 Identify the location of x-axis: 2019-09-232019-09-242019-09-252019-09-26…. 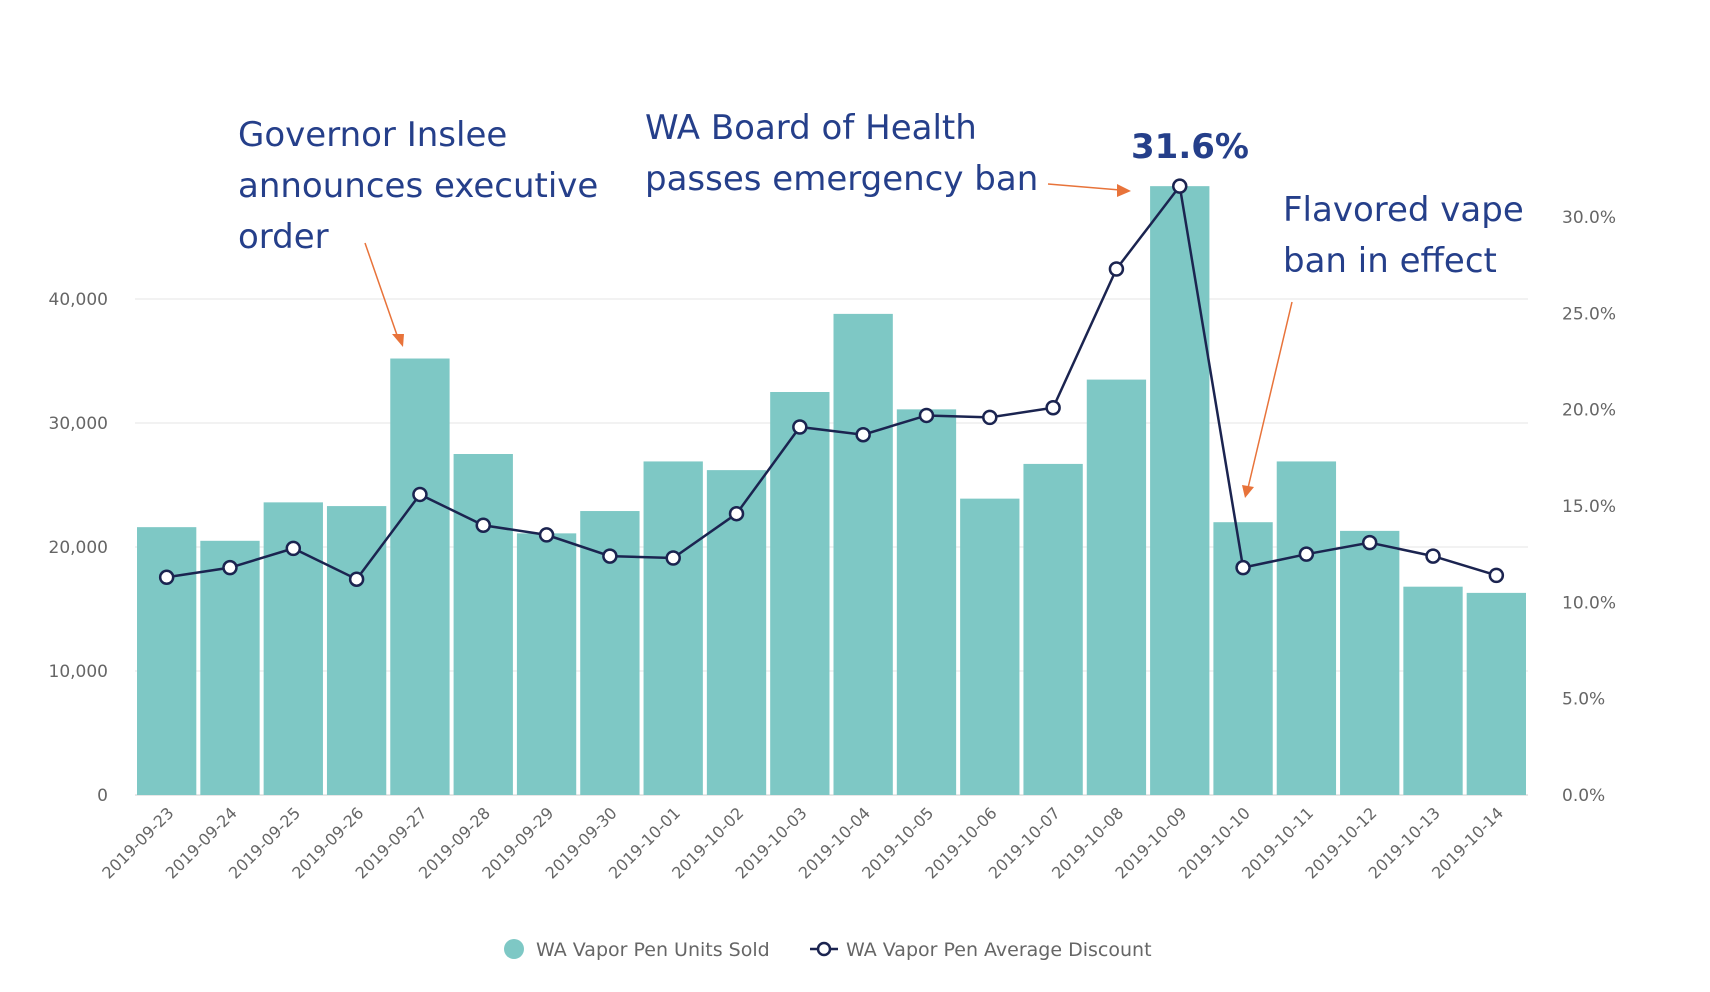
(802, 842).